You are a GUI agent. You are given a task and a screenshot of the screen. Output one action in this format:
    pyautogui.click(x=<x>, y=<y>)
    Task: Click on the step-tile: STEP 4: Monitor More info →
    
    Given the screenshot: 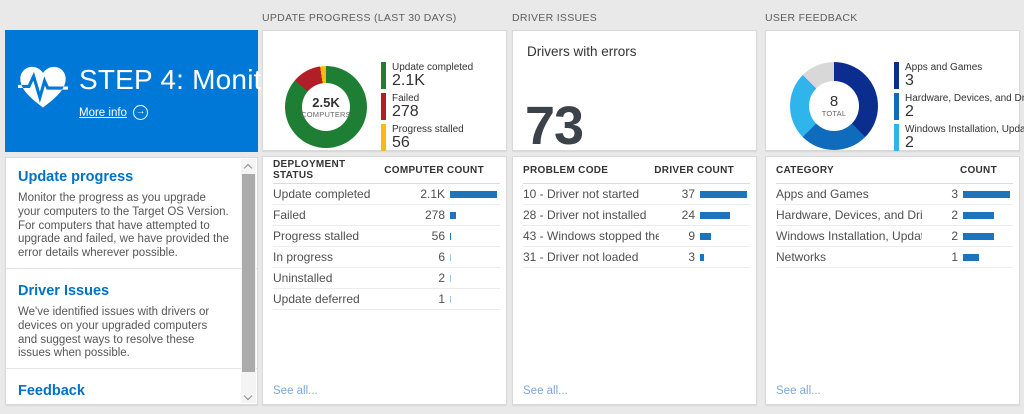 What is the action you would take?
    pyautogui.click(x=146, y=91)
    